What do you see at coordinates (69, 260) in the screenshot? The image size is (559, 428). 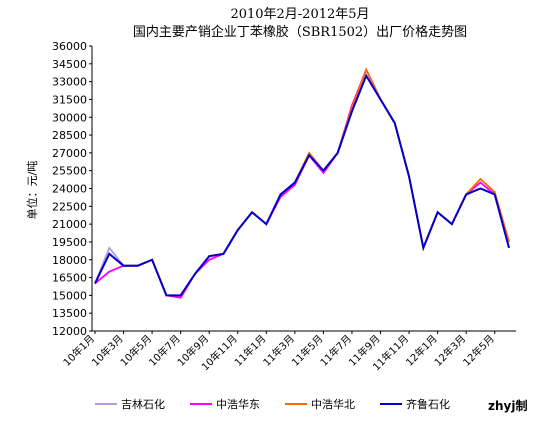 I see `y-tick-label: 18000` at bounding box center [69, 260].